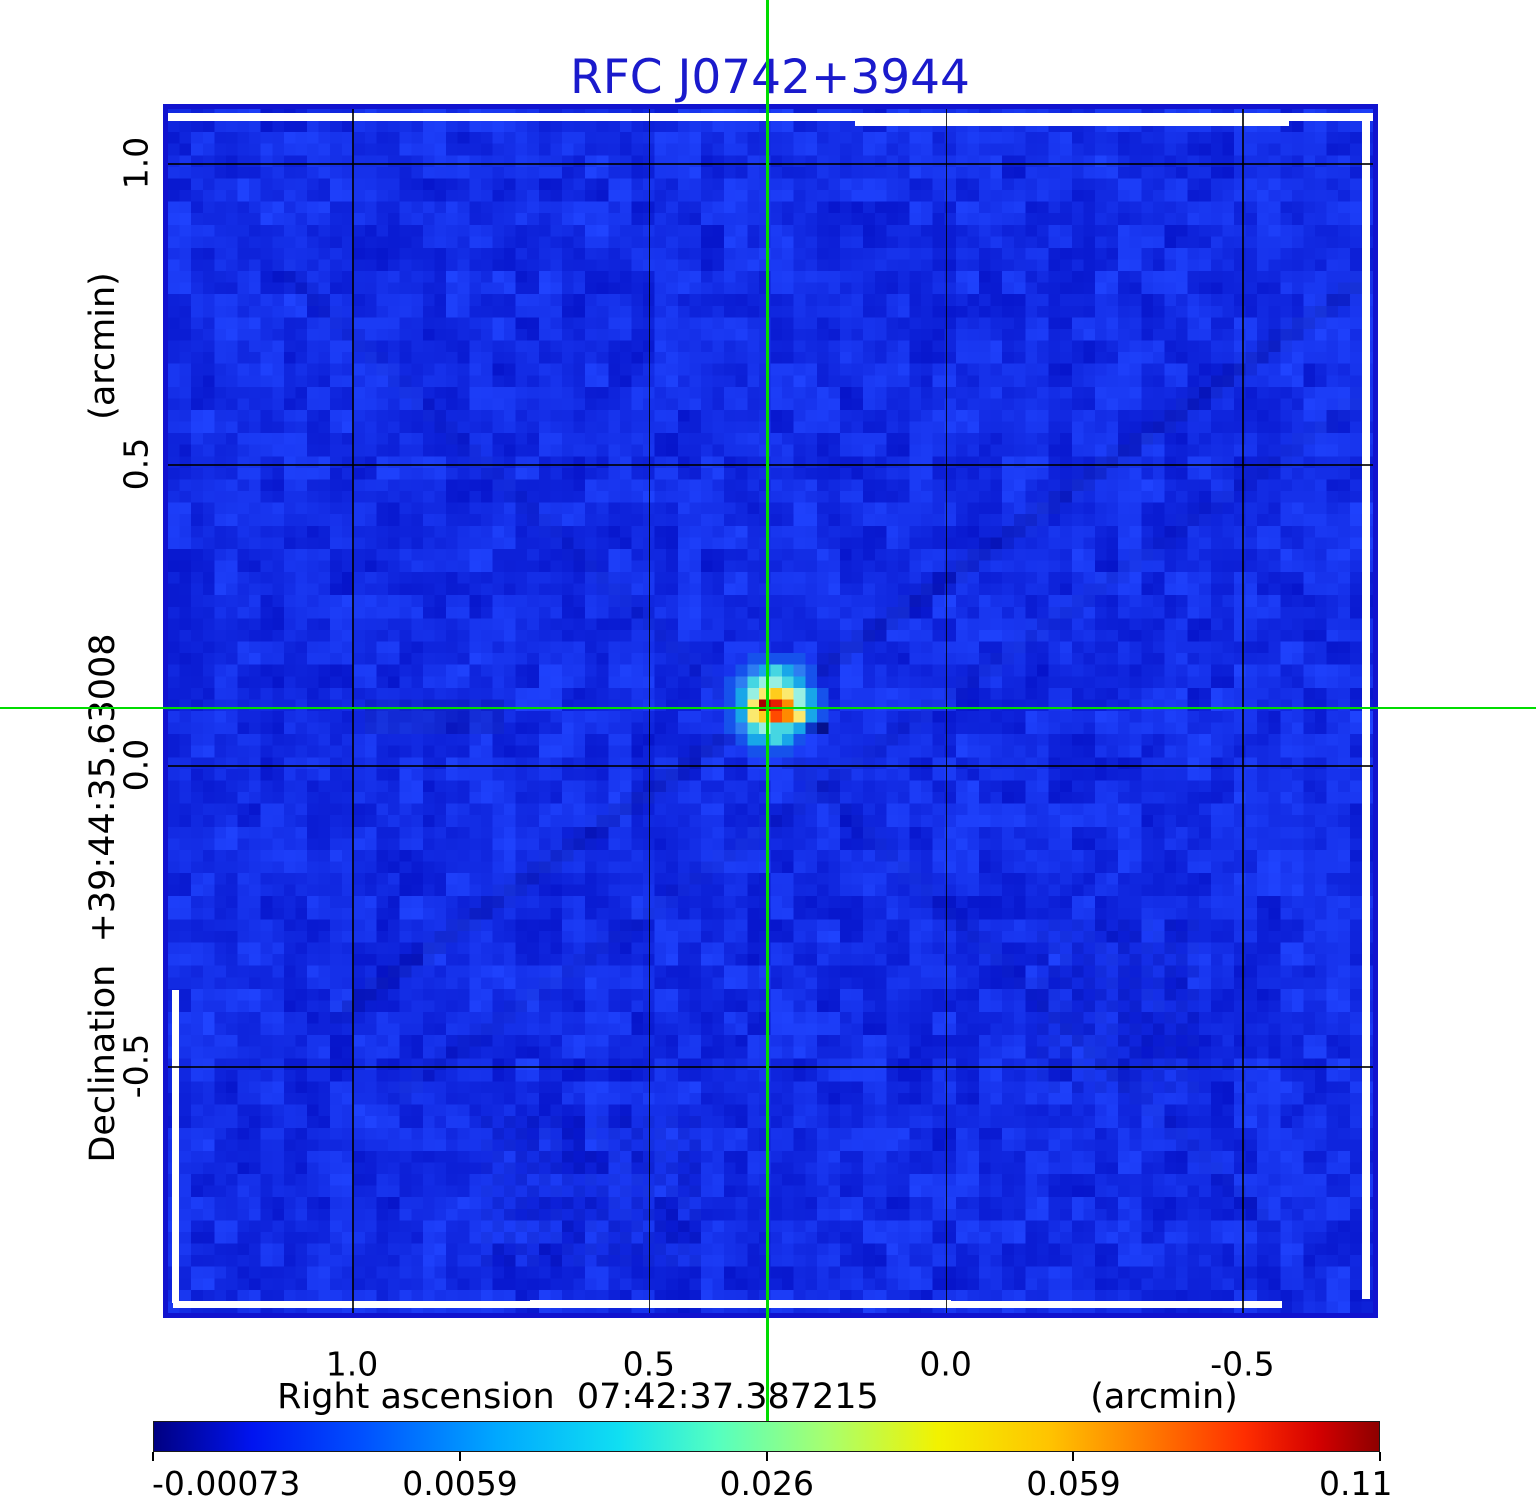  Describe the element at coordinates (1073, 1483) in the screenshot. I see `colorbar-tick-label: 0.059` at that location.